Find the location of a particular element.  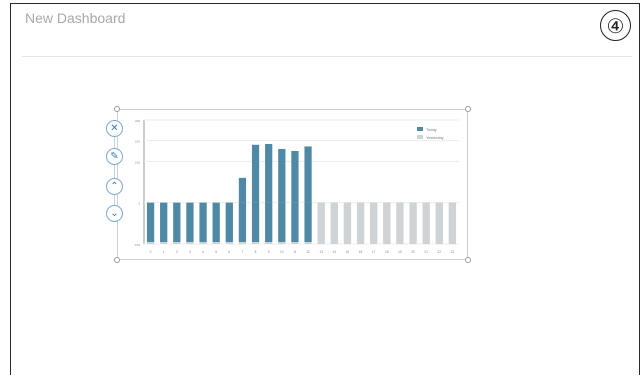

x-tick-label: 1 is located at coordinates (164, 252).